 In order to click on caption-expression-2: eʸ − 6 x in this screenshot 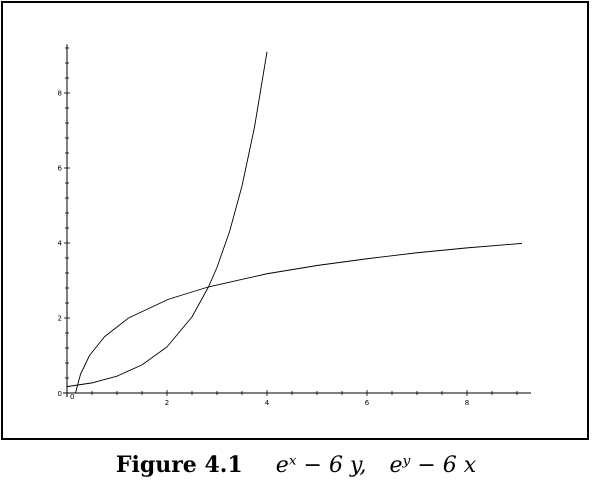, I will do `click(433, 465)`.